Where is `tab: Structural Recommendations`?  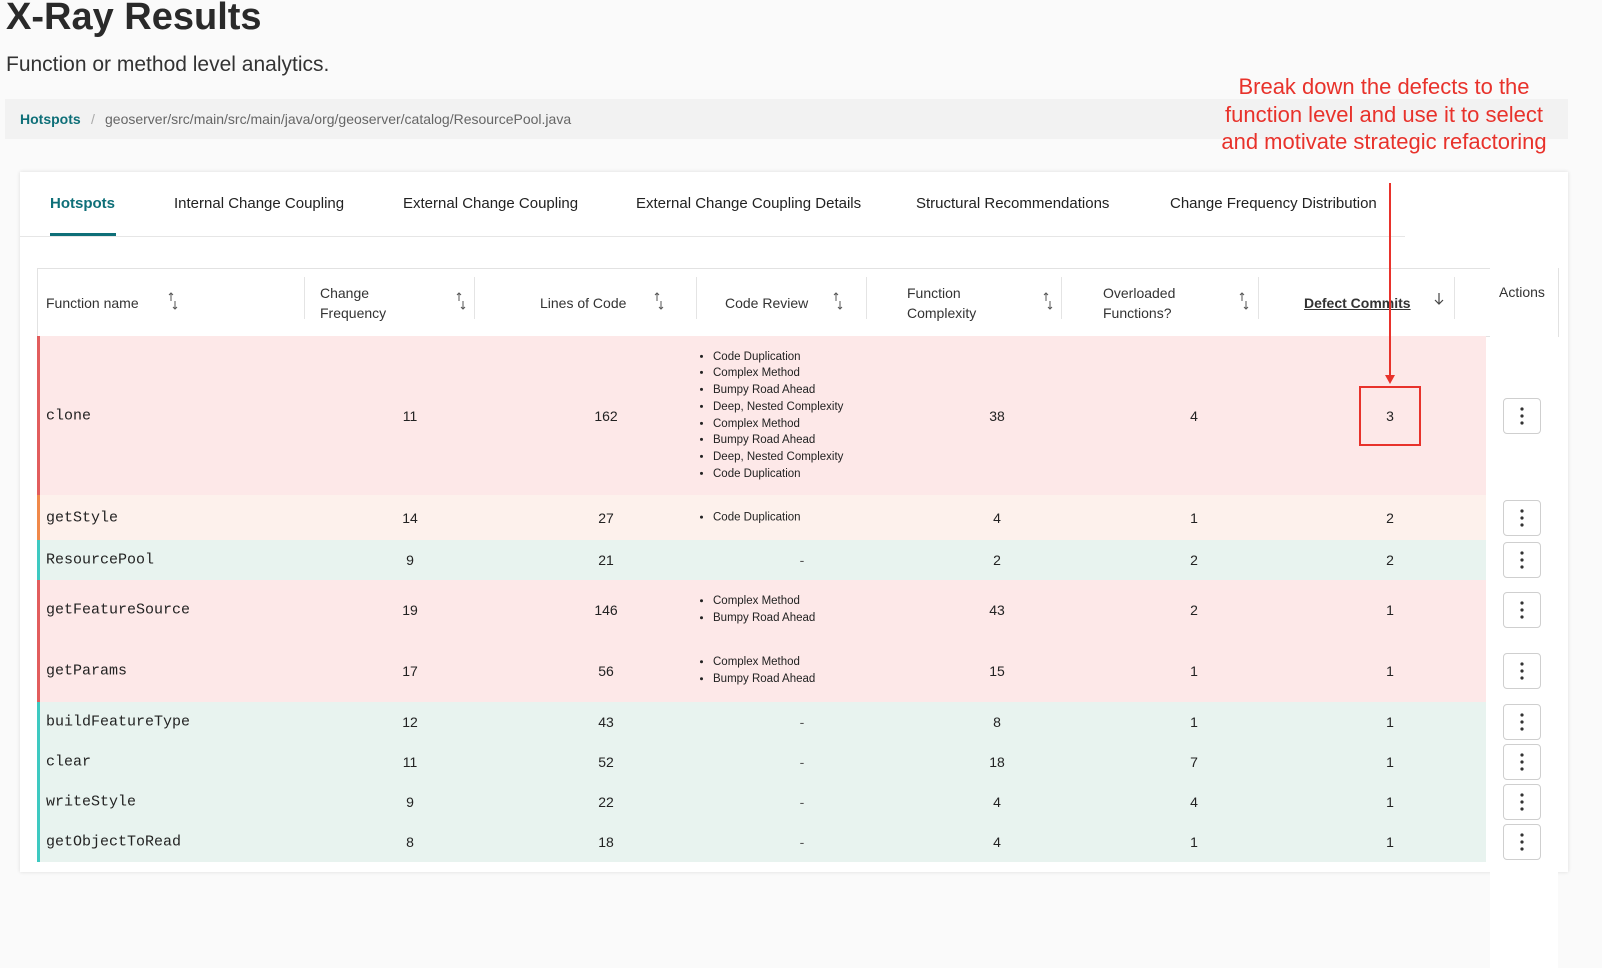 tab: Structural Recommendations is located at coordinates (1013, 203).